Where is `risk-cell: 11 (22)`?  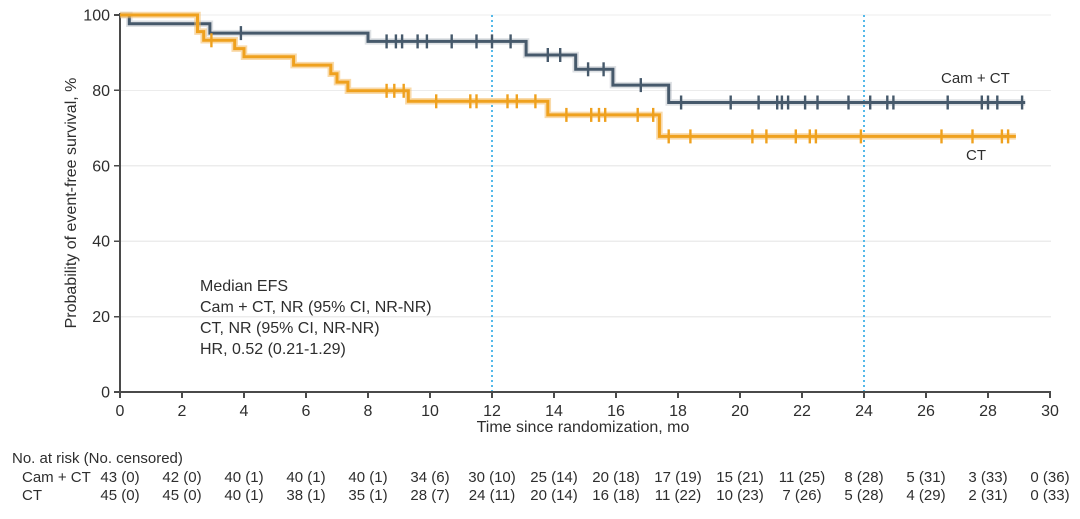 risk-cell: 11 (22) is located at coordinates (678, 495).